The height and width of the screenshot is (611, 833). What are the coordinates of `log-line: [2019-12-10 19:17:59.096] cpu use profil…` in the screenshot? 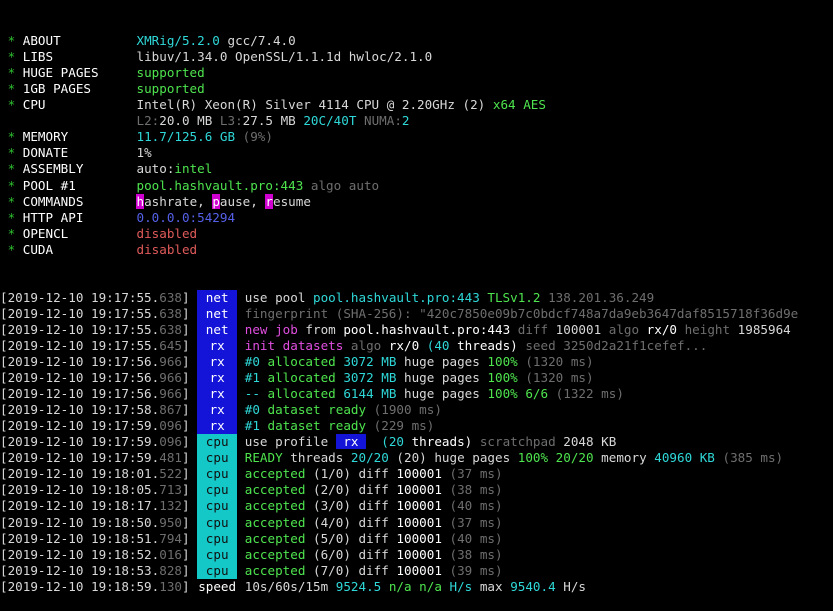 It's located at (416, 442).